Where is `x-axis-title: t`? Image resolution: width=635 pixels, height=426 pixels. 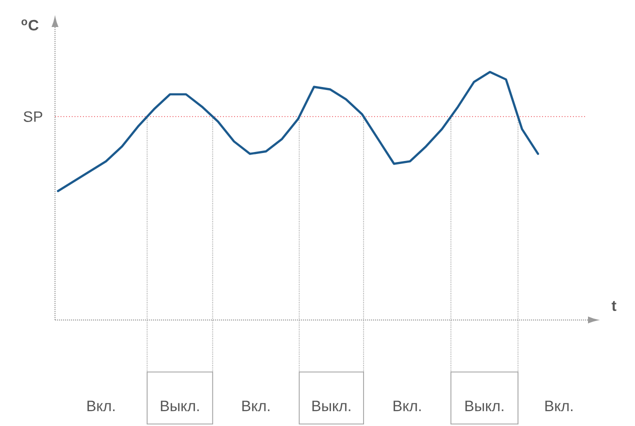 x-axis-title: t is located at coordinates (614, 306).